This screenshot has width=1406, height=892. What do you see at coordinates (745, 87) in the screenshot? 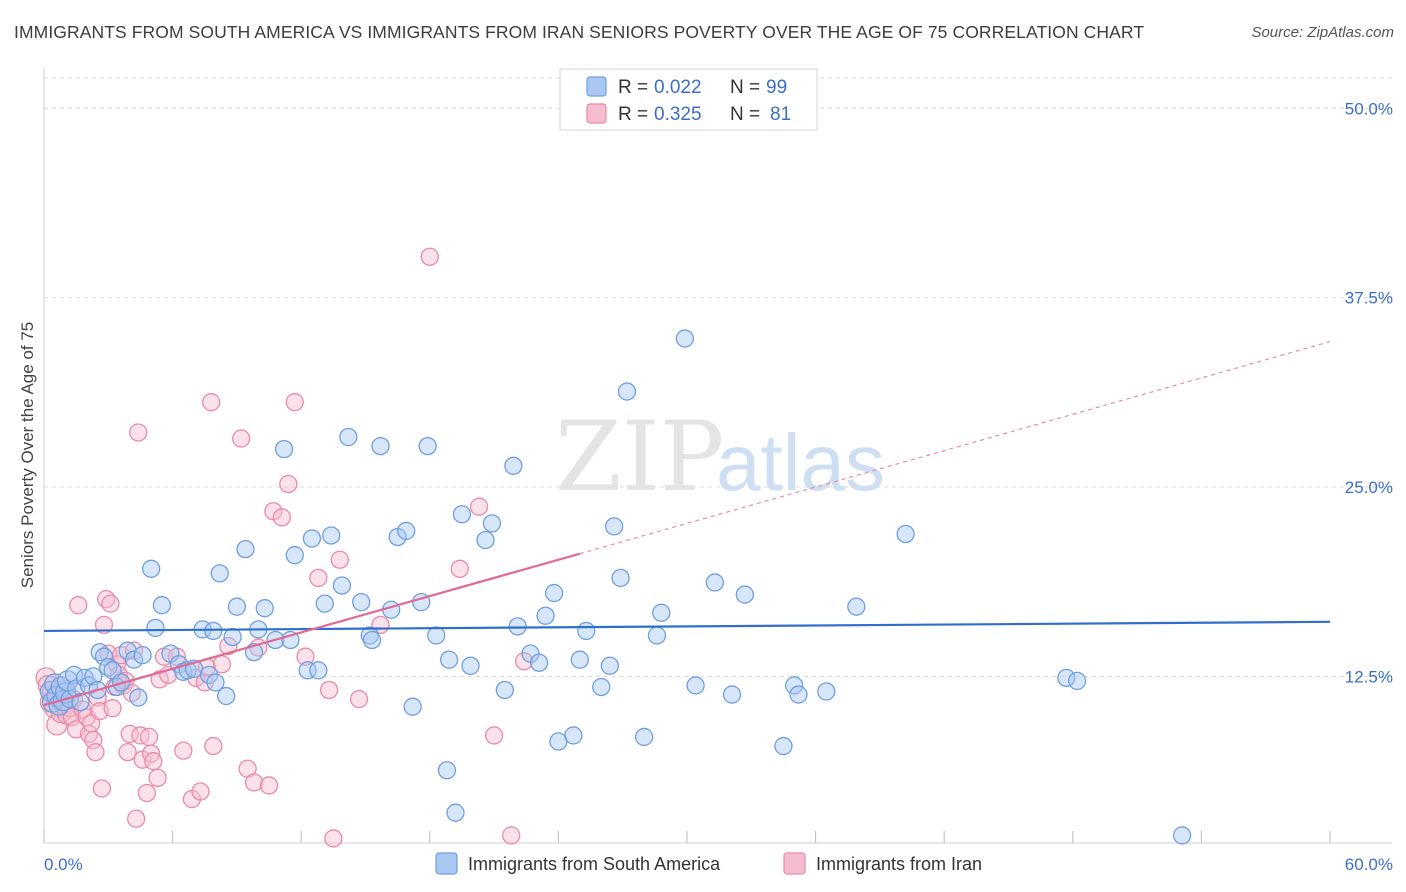
I see `legend-n-label-1: N =` at bounding box center [745, 87].